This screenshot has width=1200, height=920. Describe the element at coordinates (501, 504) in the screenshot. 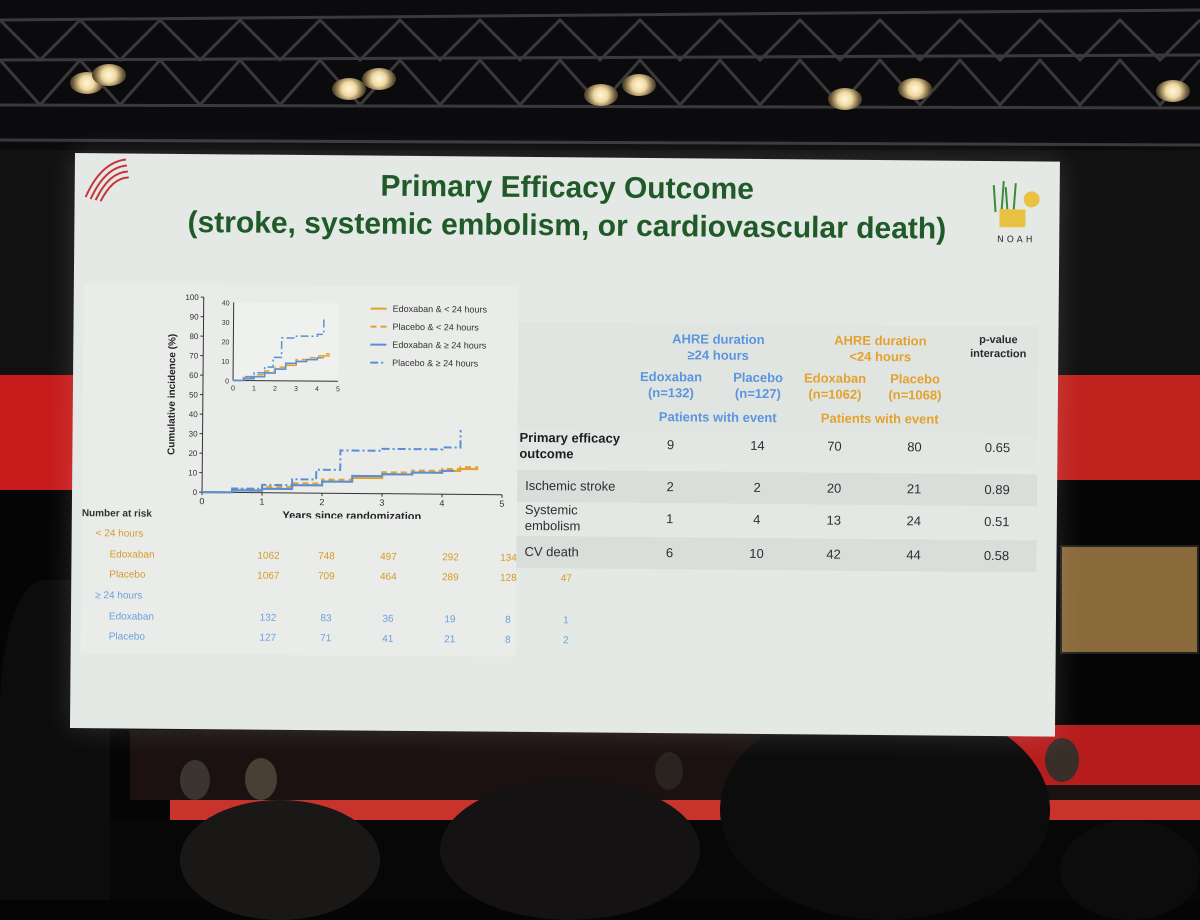

I see `x-tick-label: 5` at that location.